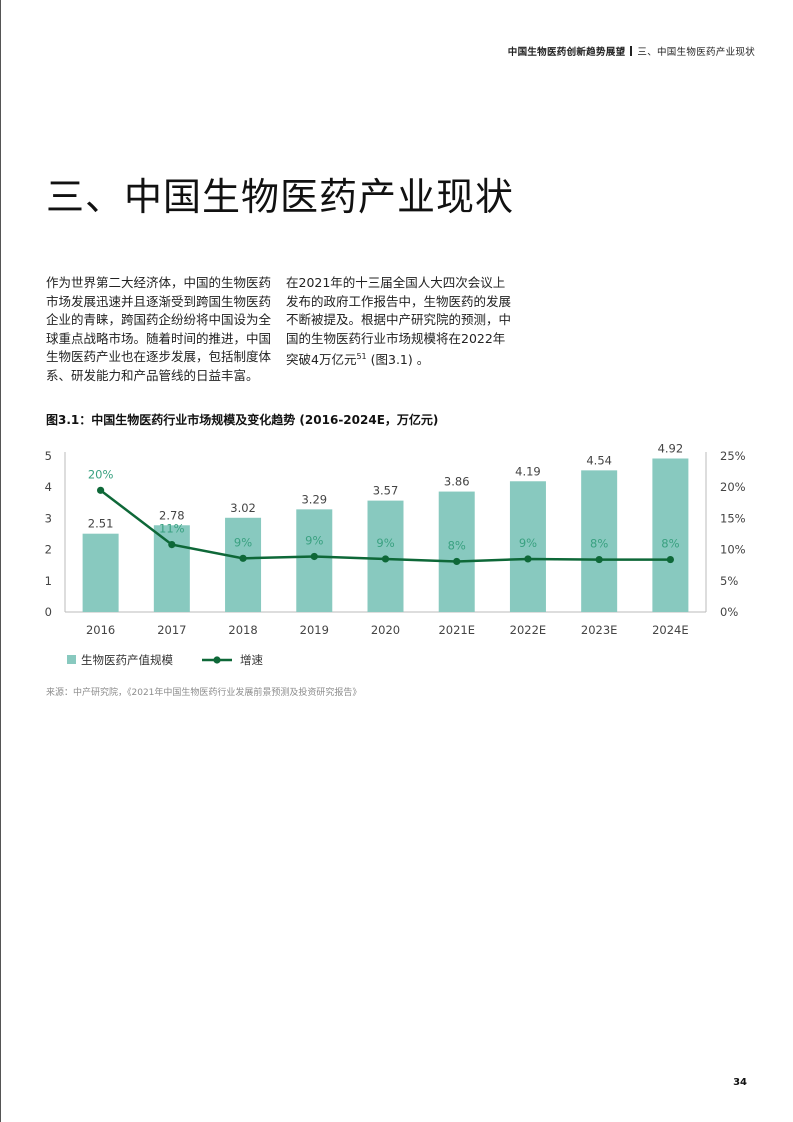  I want to click on growth-value-label: 20%, so click(101, 474).